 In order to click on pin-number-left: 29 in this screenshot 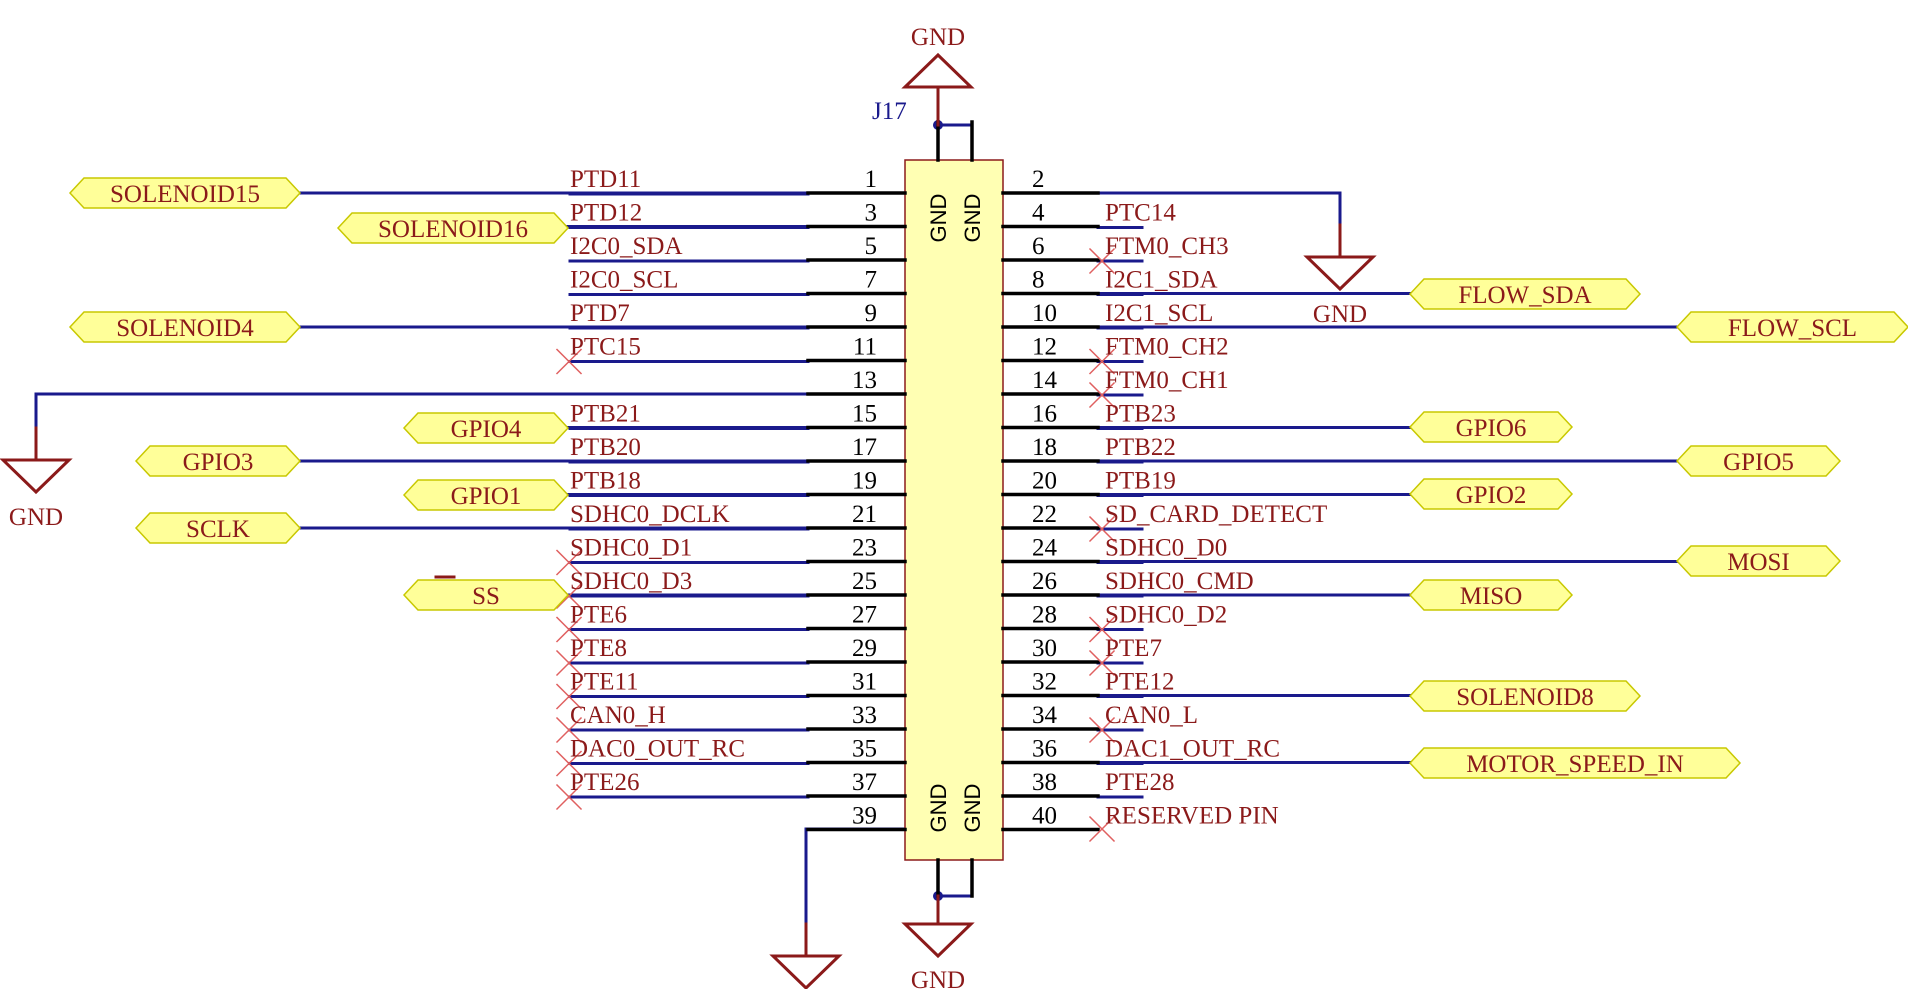, I will do `click(864, 648)`.